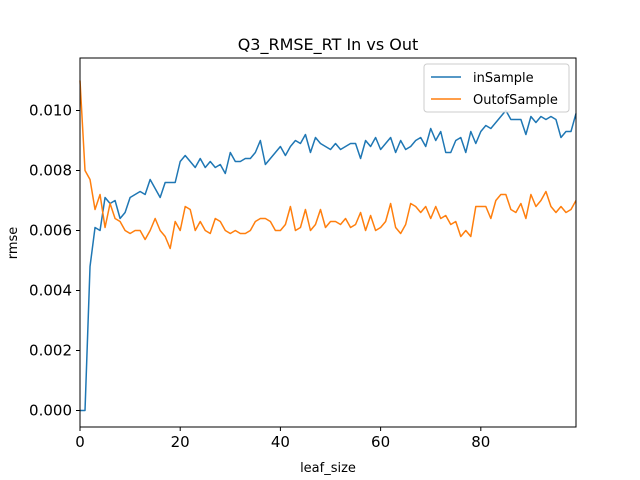 The width and height of the screenshot is (640, 480). What do you see at coordinates (50, 231) in the screenshot?
I see `y-tick-label: 0.006` at bounding box center [50, 231].